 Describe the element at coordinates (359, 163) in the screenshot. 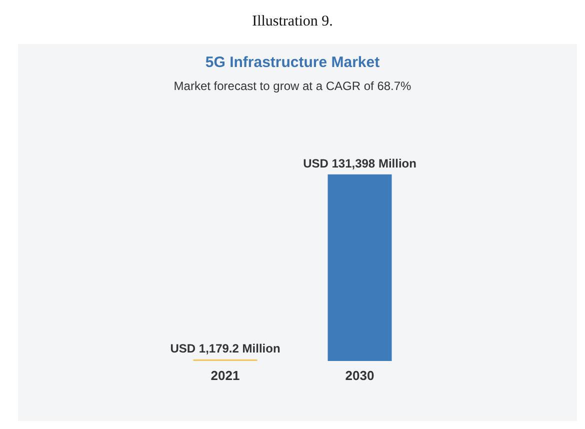

I see `data-label: USD 131,398 Million` at that location.